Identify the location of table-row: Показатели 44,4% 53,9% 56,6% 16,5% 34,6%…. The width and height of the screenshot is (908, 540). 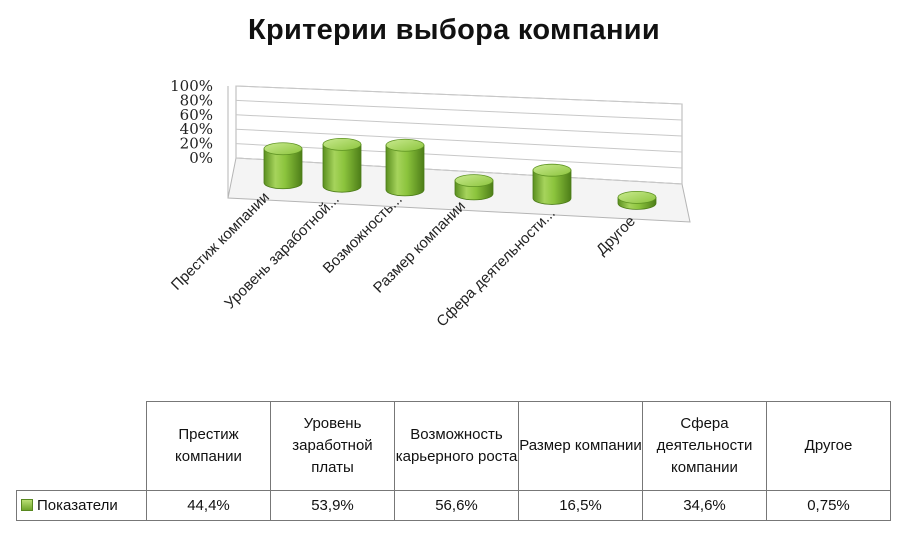
(453, 505).